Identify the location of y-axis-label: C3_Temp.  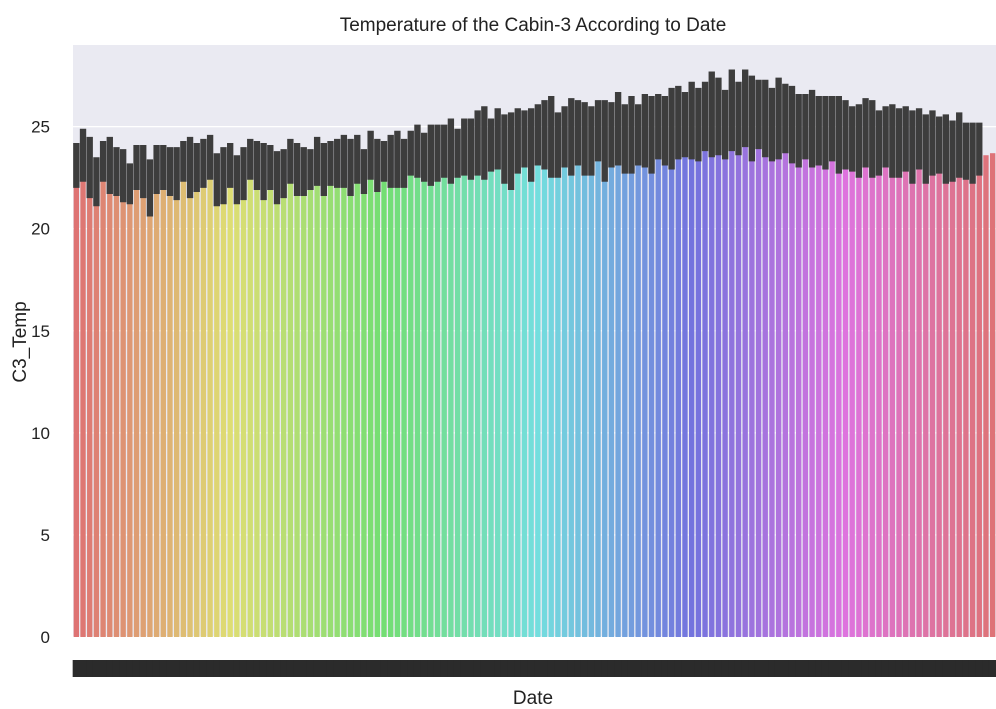
(20, 341).